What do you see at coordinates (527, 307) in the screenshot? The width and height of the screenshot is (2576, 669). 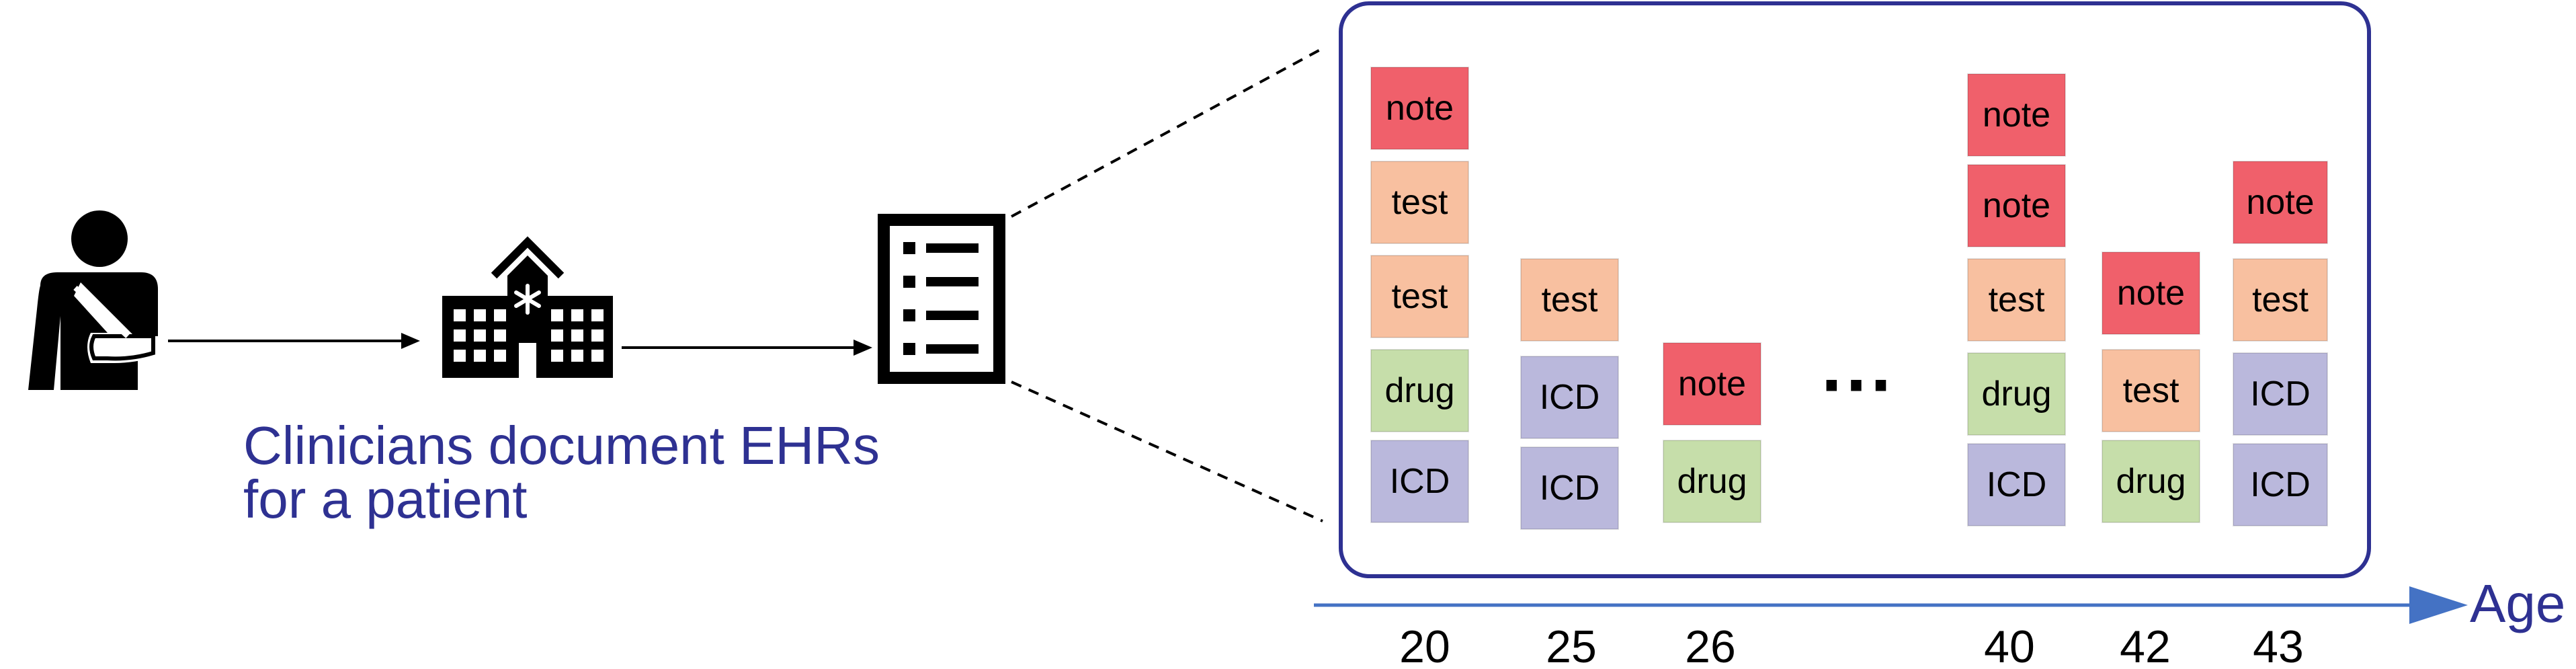 I see `hospital-building-icon` at bounding box center [527, 307].